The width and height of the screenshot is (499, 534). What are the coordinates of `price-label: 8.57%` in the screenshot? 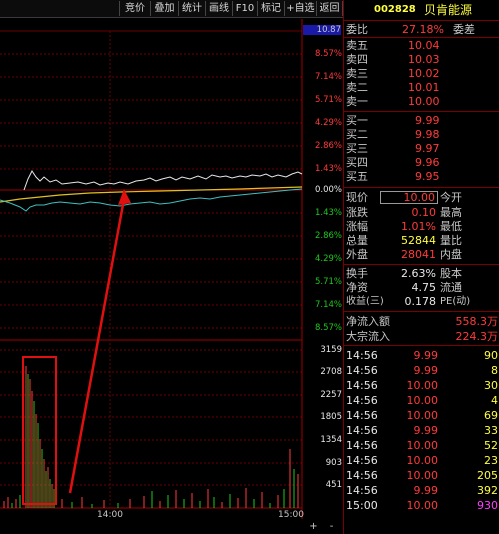 It's located at (328, 54).